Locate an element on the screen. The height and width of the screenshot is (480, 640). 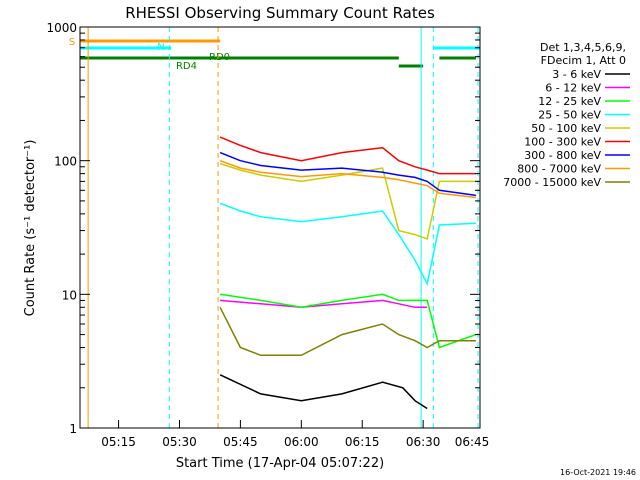
legend-entry-label: 800 - 7000 keV is located at coordinates (559, 169).